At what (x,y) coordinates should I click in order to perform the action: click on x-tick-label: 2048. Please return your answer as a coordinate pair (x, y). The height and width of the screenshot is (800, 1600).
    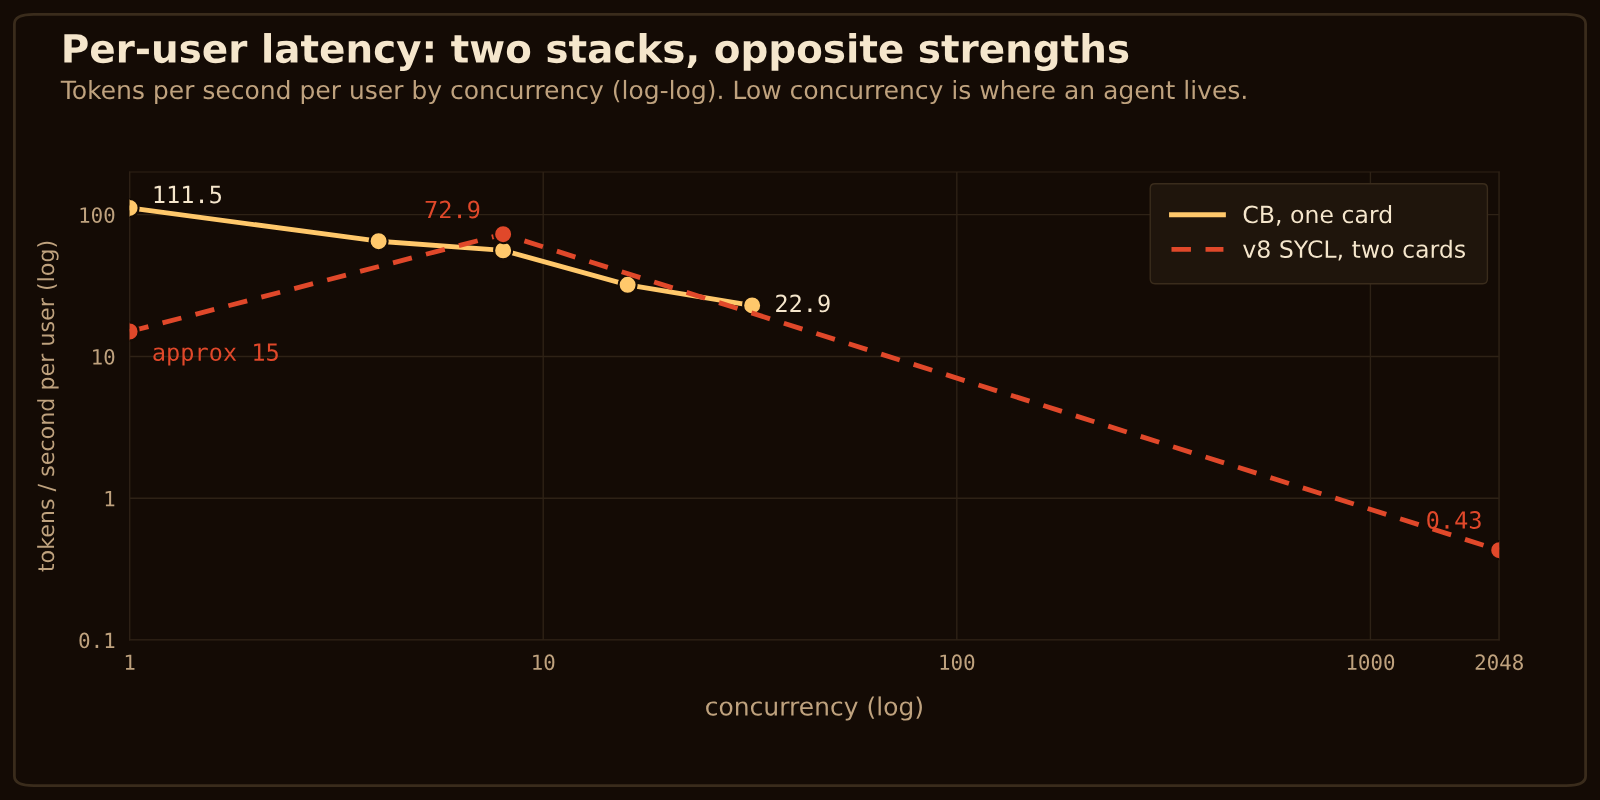
    Looking at the image, I should click on (1499, 662).